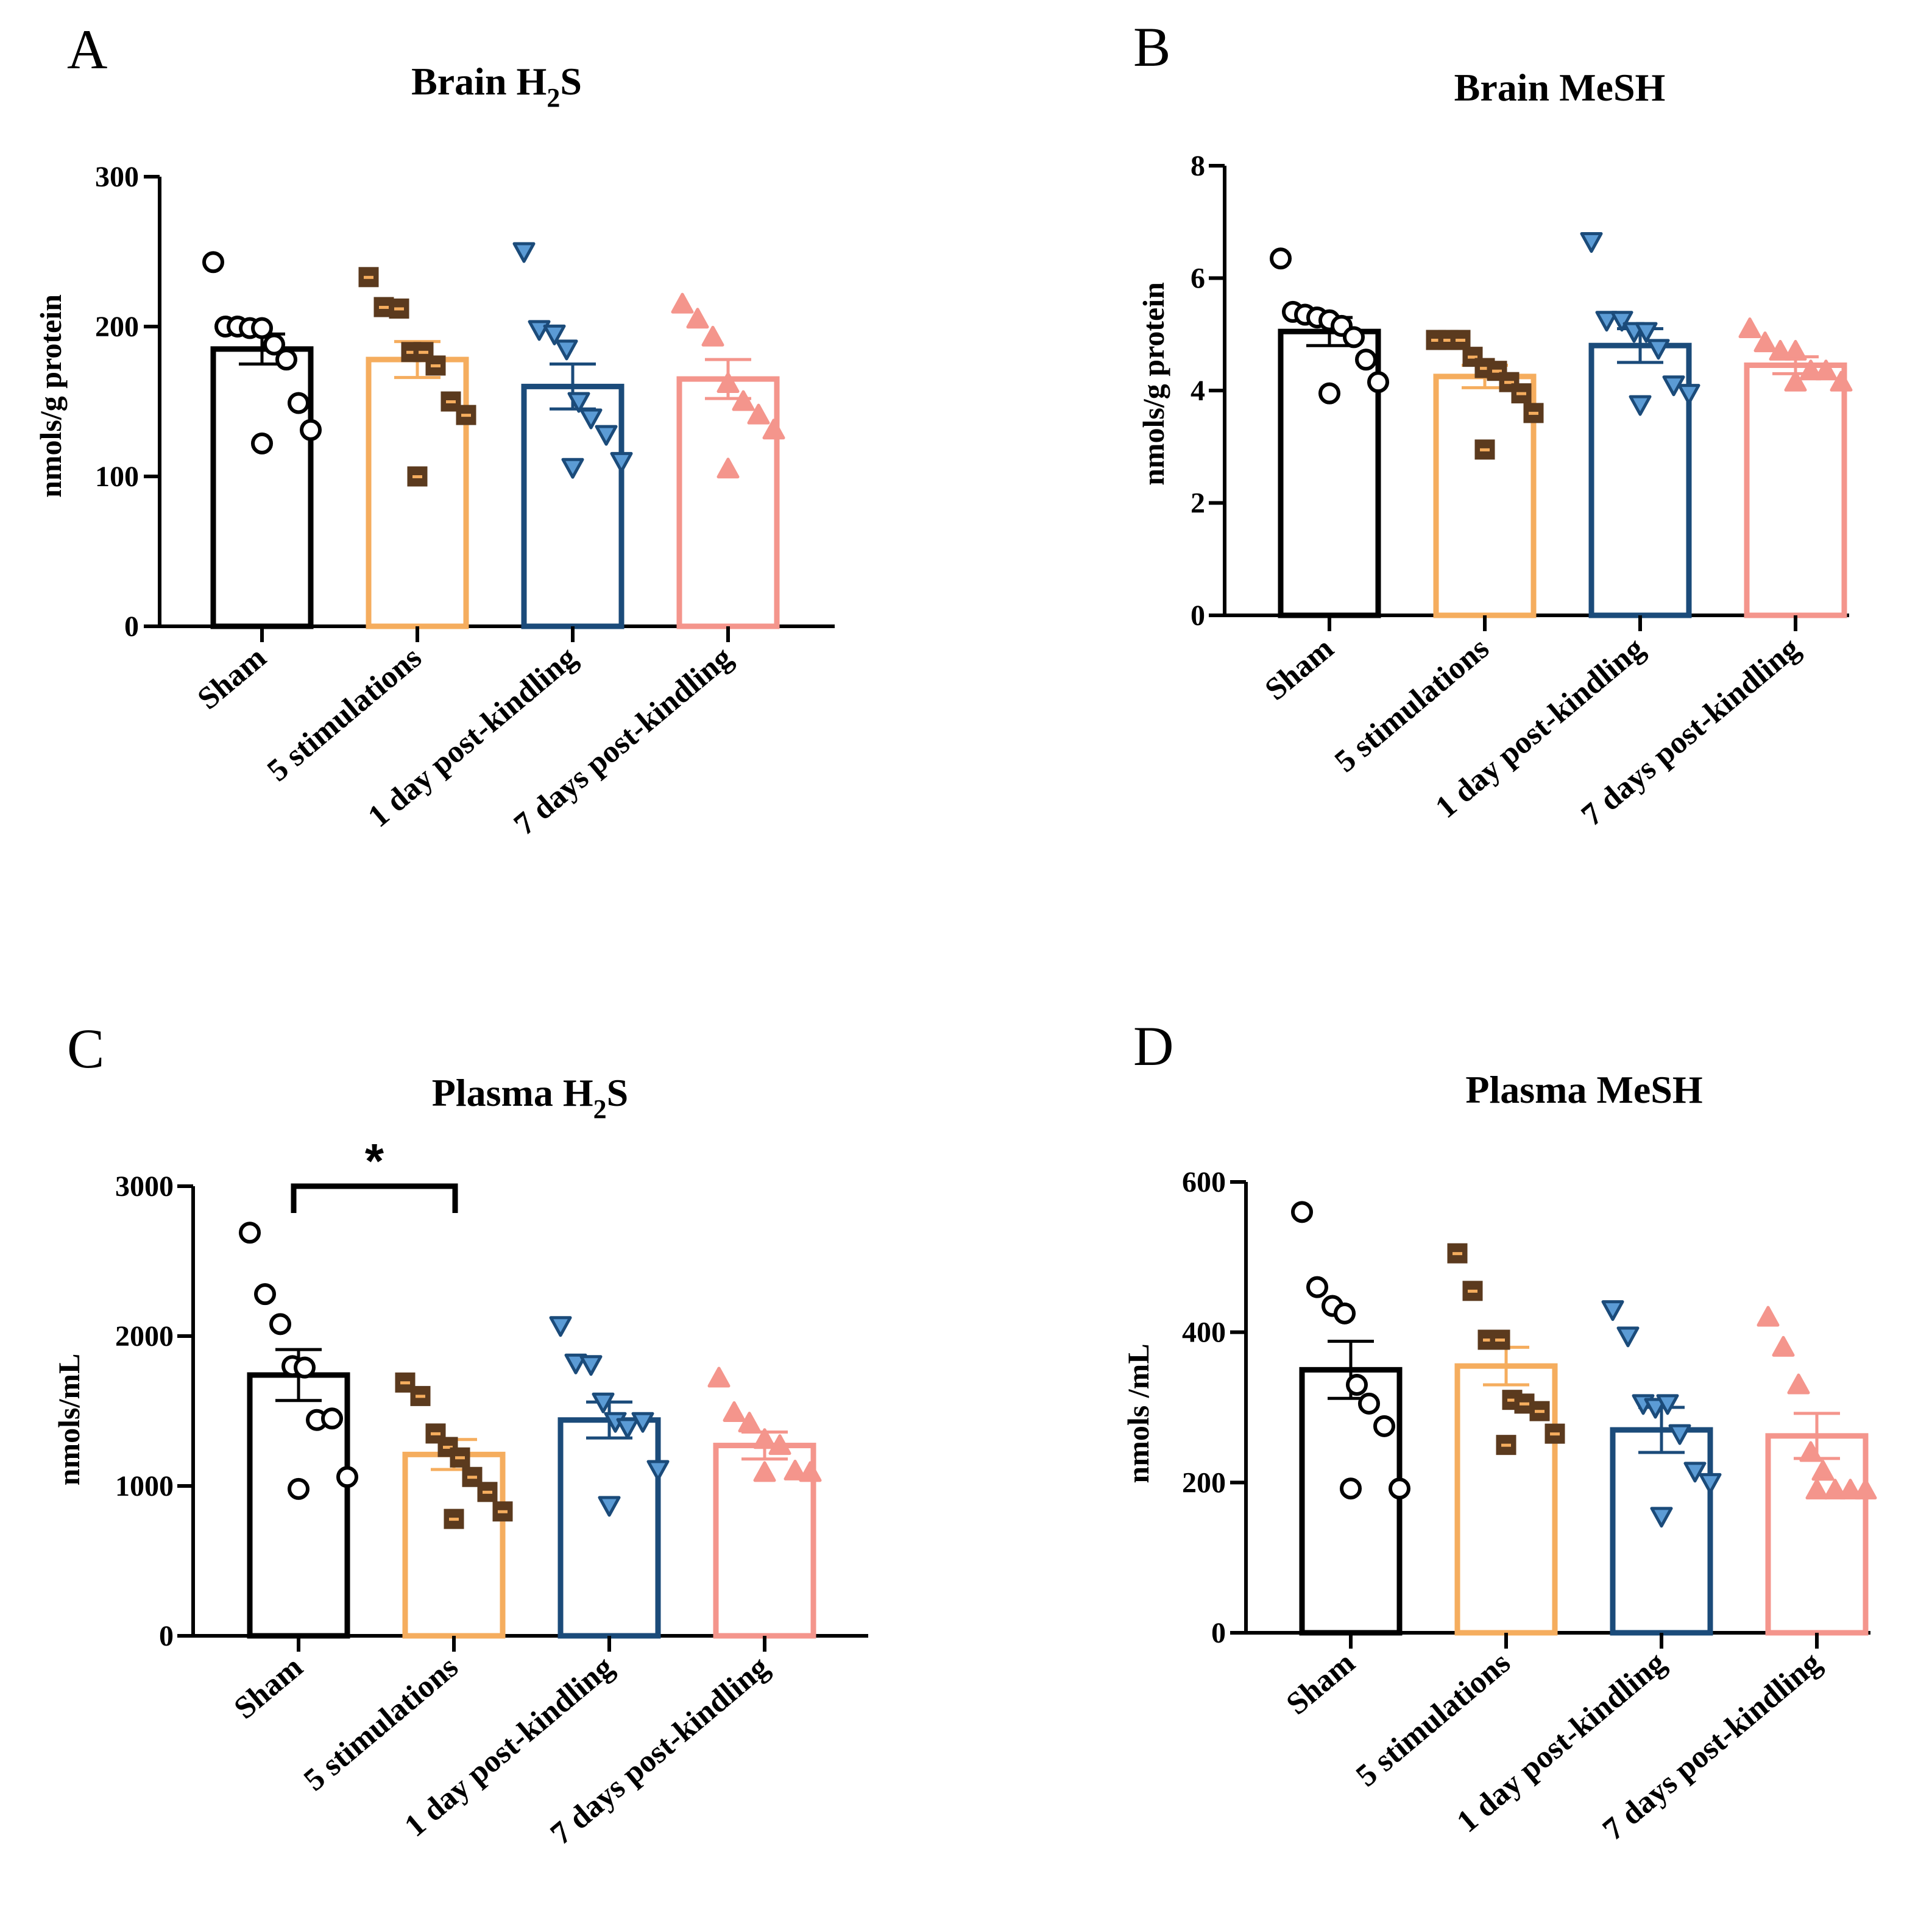 This screenshot has width=1932, height=1924. I want to click on chart-title: Plasma H2S, so click(530, 1097).